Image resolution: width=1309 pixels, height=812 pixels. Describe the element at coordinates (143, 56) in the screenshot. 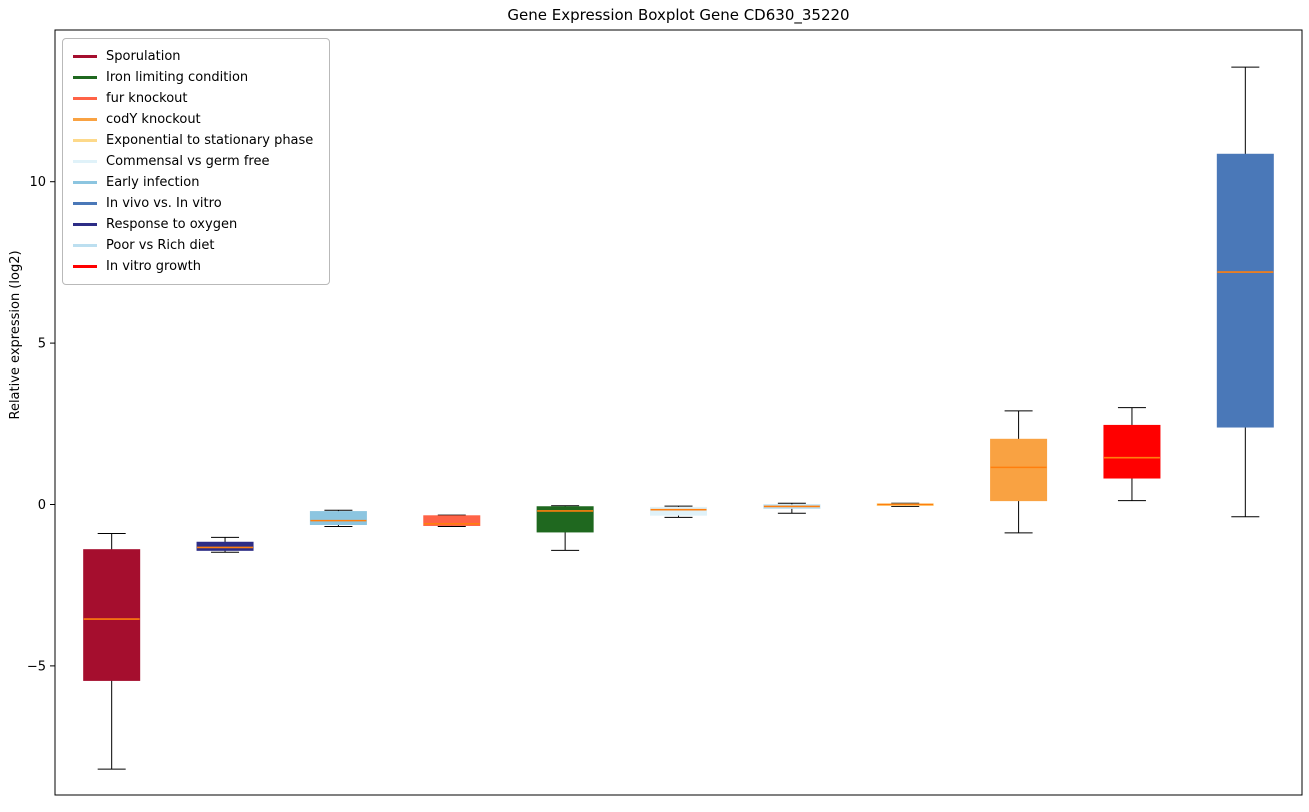

I see `legend-label: Sporulation` at that location.